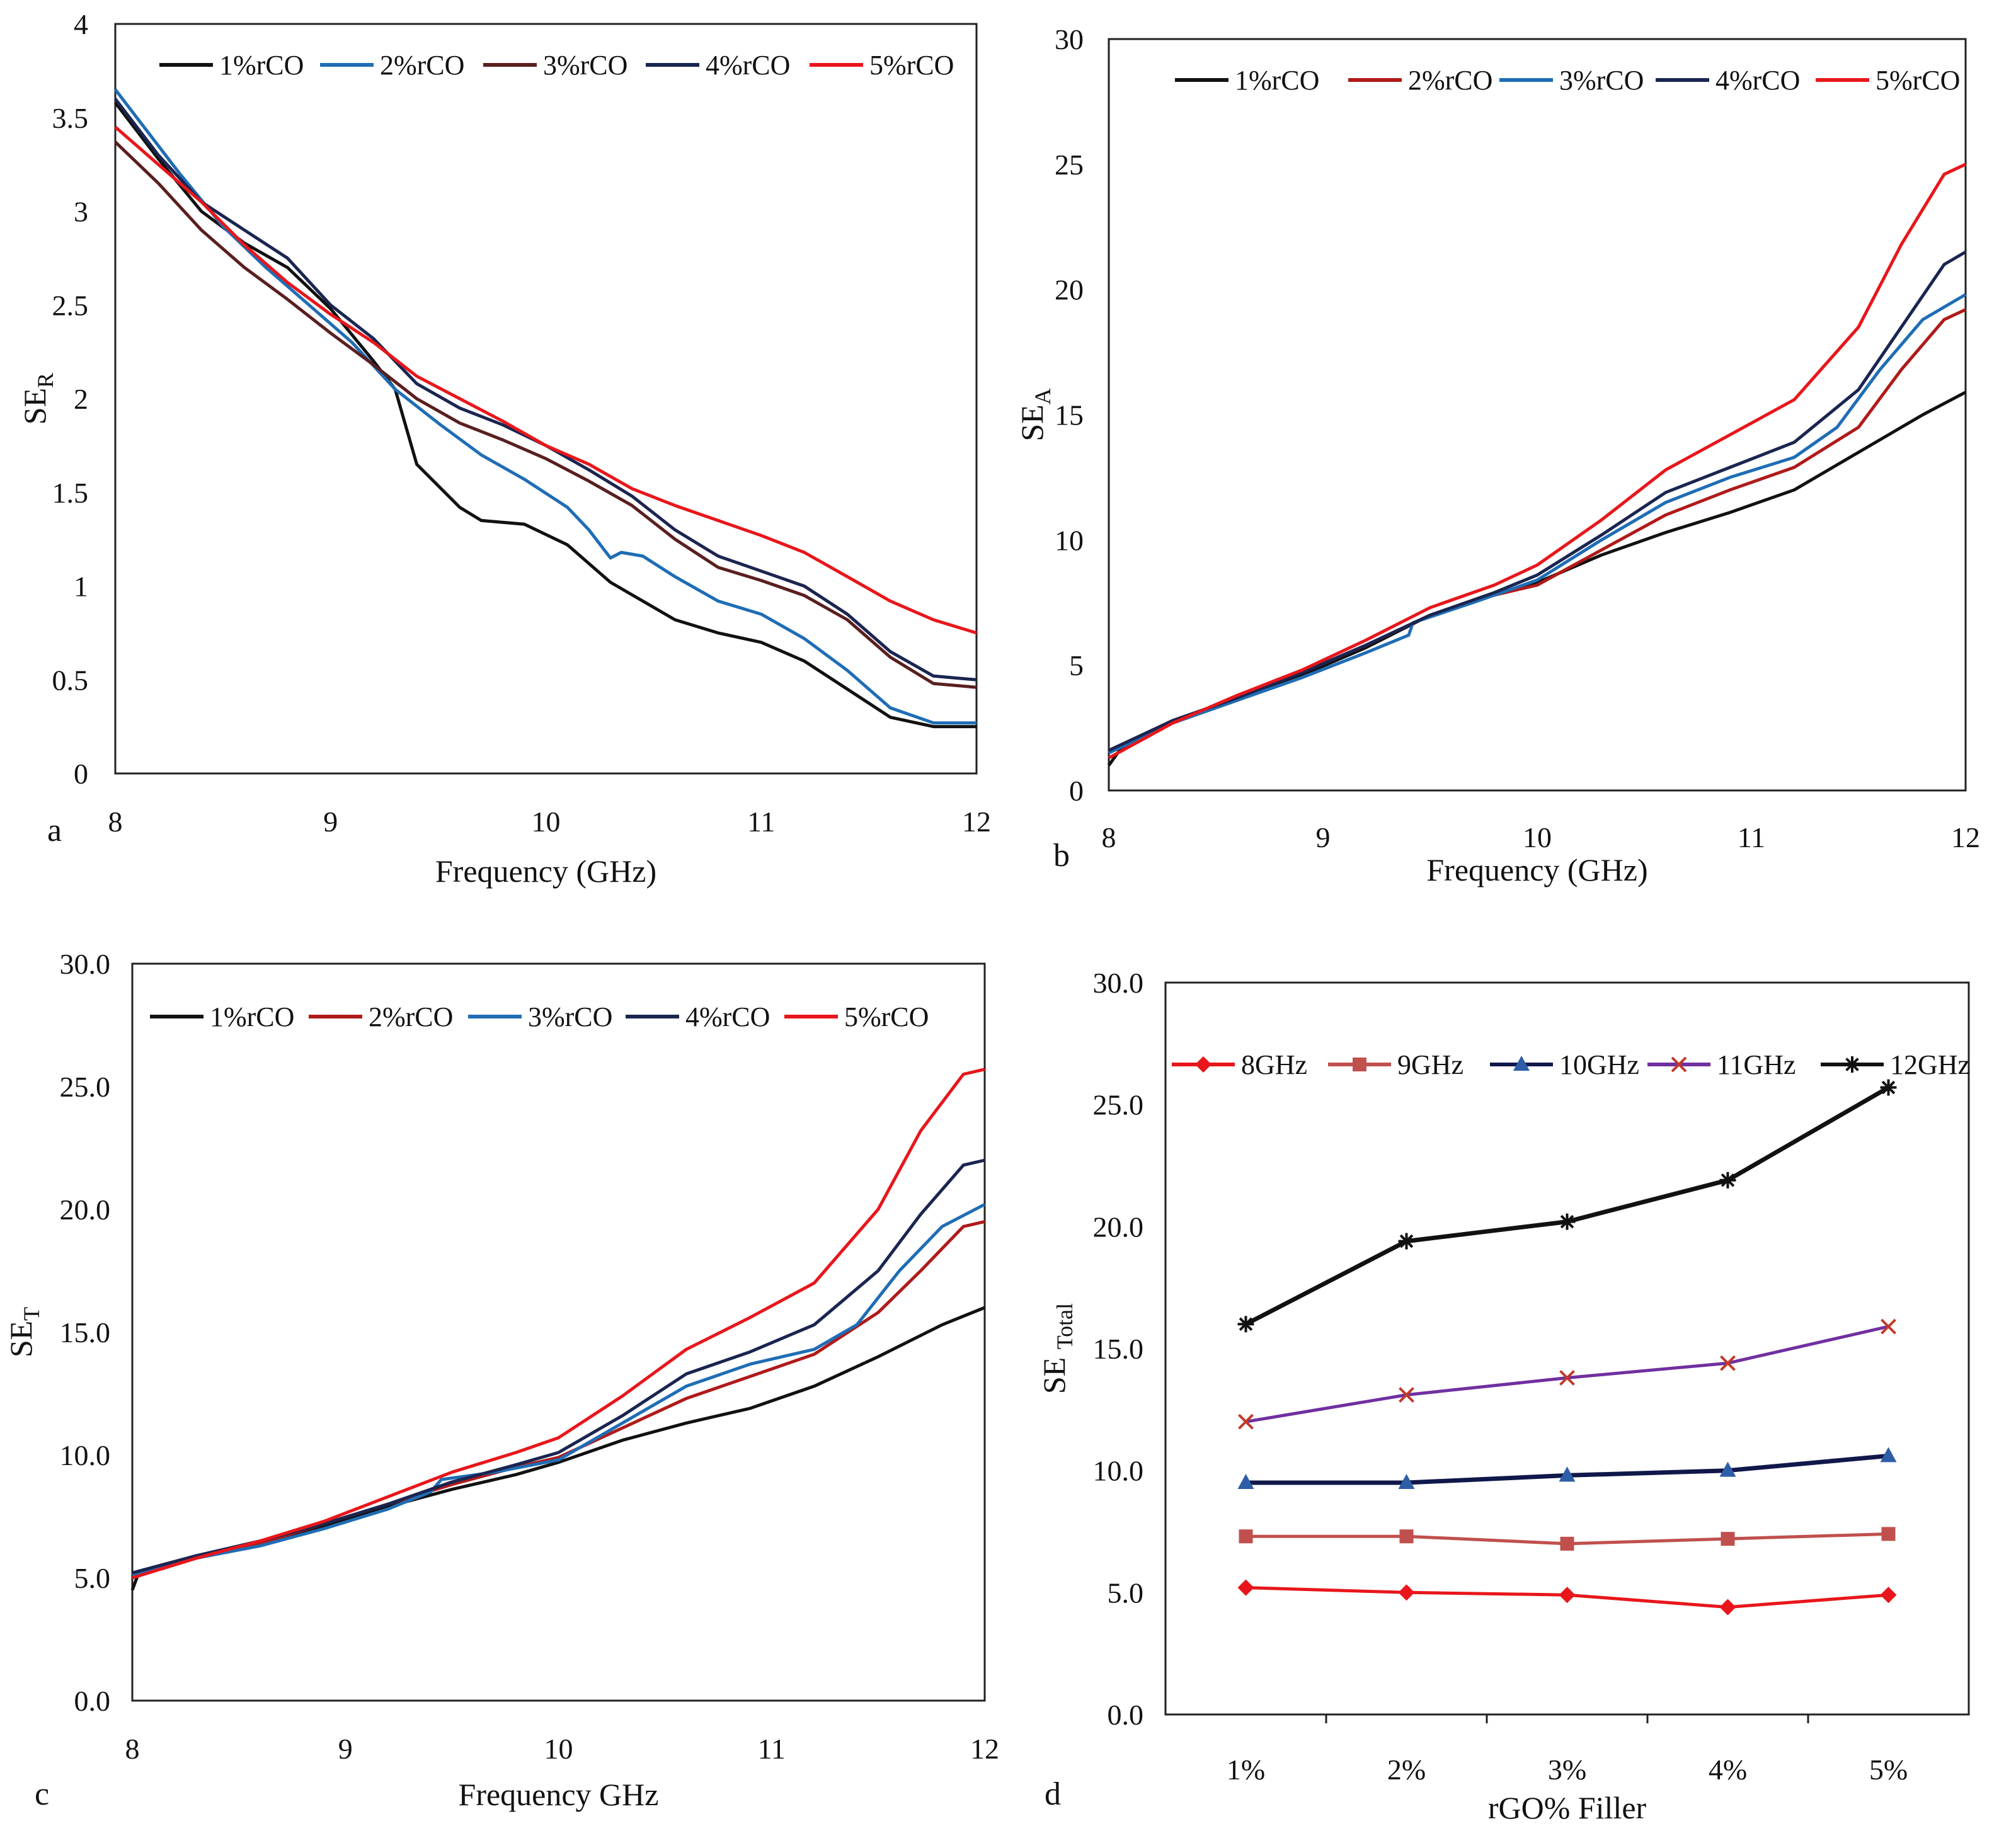 This screenshot has width=2016, height=1831. I want to click on marker-legend-11GHz, so click(1679, 1064).